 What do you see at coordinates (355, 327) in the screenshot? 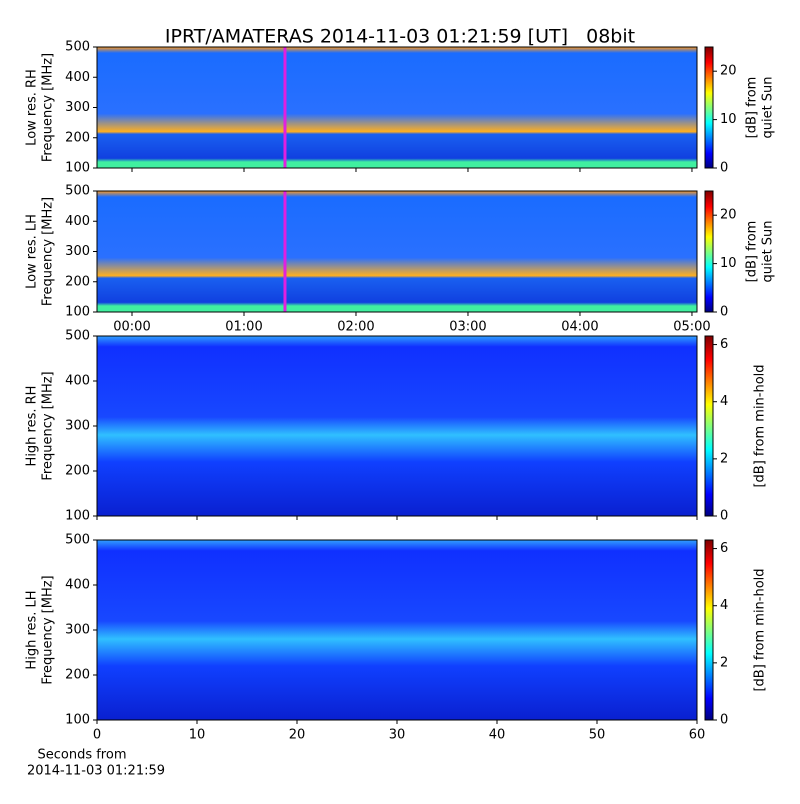
I see `x-tick-label: 02:00` at bounding box center [355, 327].